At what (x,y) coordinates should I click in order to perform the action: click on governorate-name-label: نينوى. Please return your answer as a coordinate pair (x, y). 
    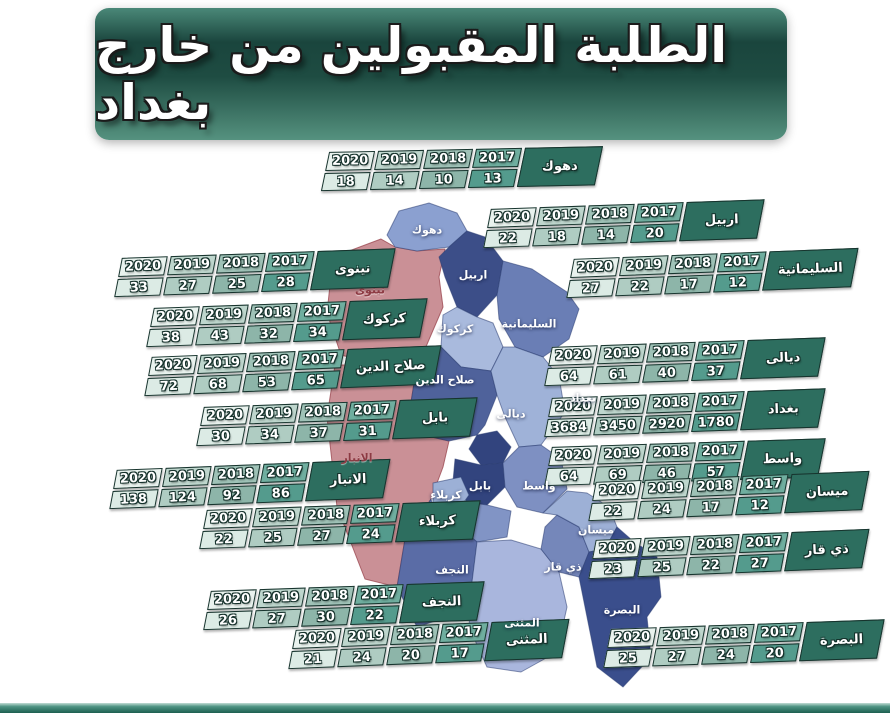
    Looking at the image, I should click on (352, 269).